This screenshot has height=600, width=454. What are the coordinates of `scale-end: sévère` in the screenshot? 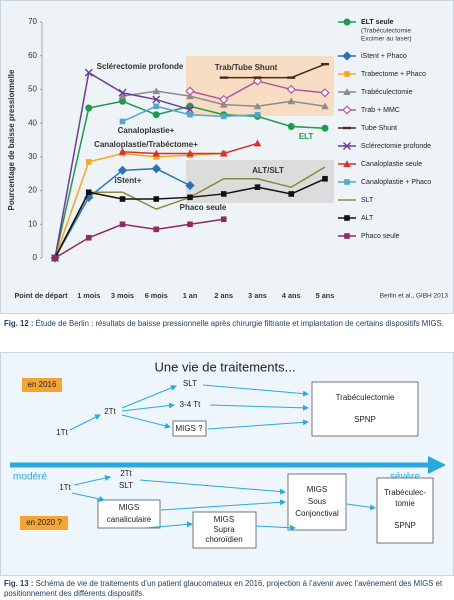 It's located at (405, 477).